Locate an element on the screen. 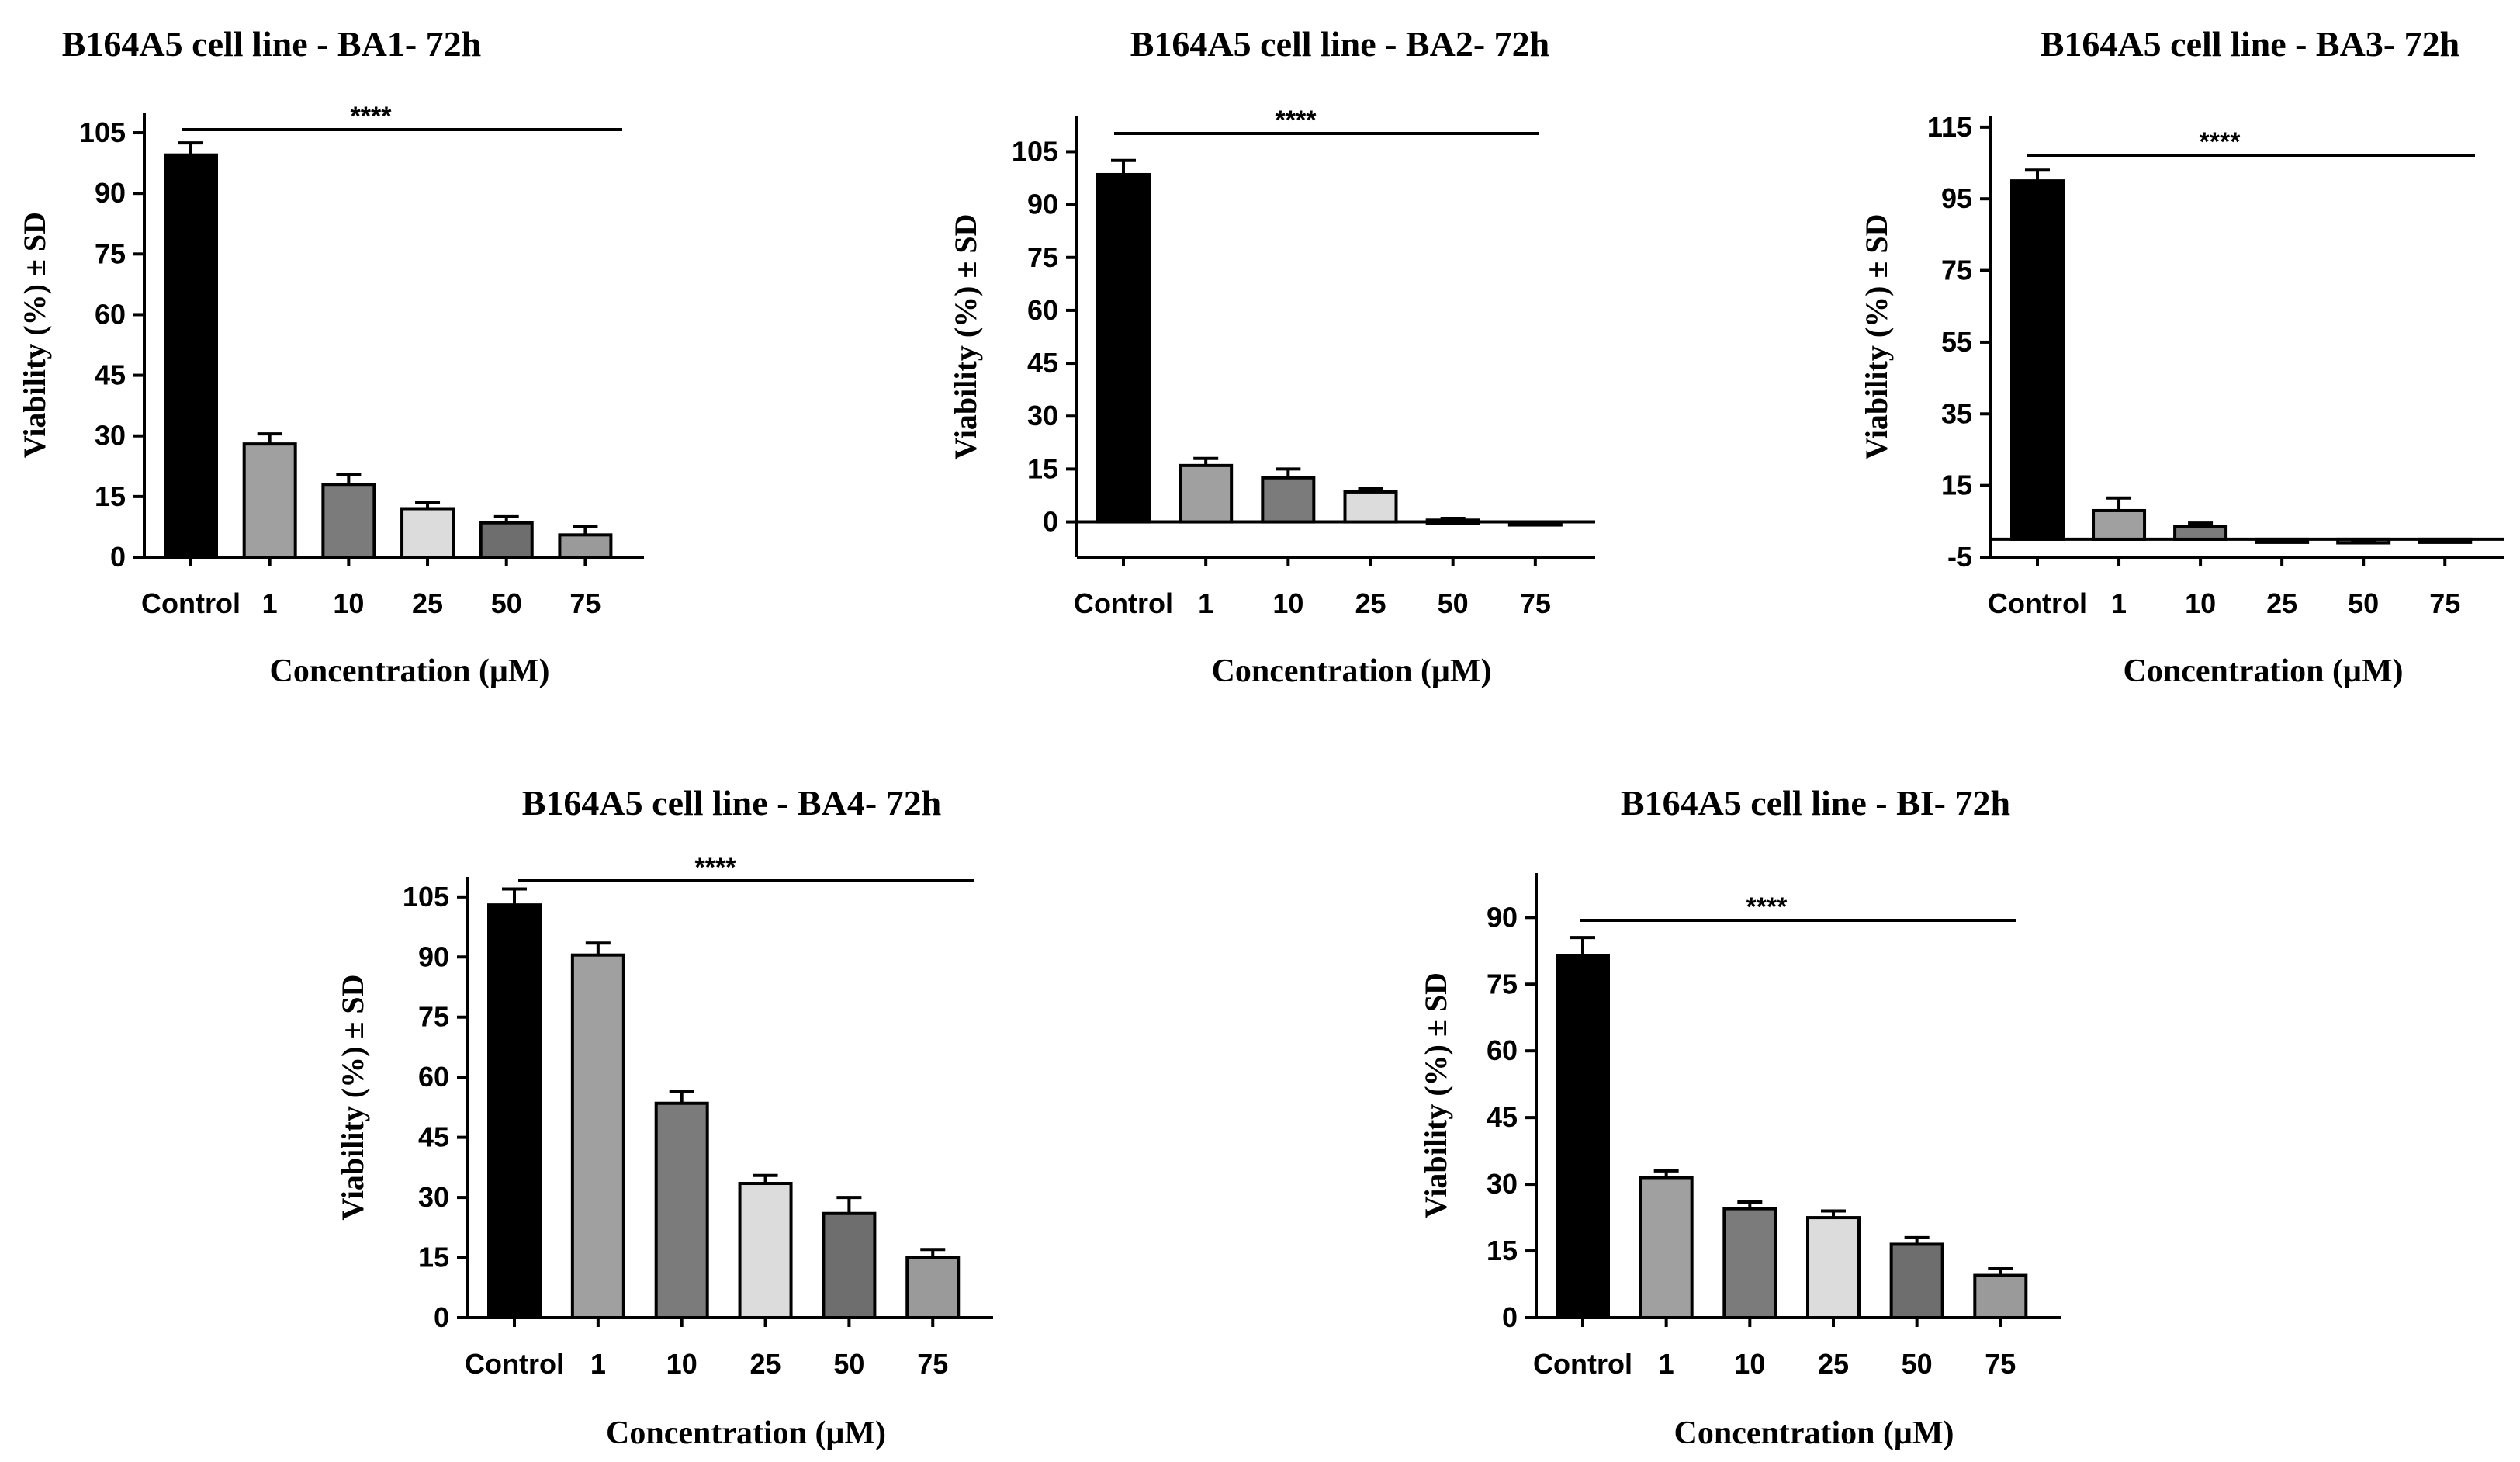 The width and height of the screenshot is (2520, 1462). chart-title: B164A5 cell line - BA2- 72h is located at coordinates (1339, 44).